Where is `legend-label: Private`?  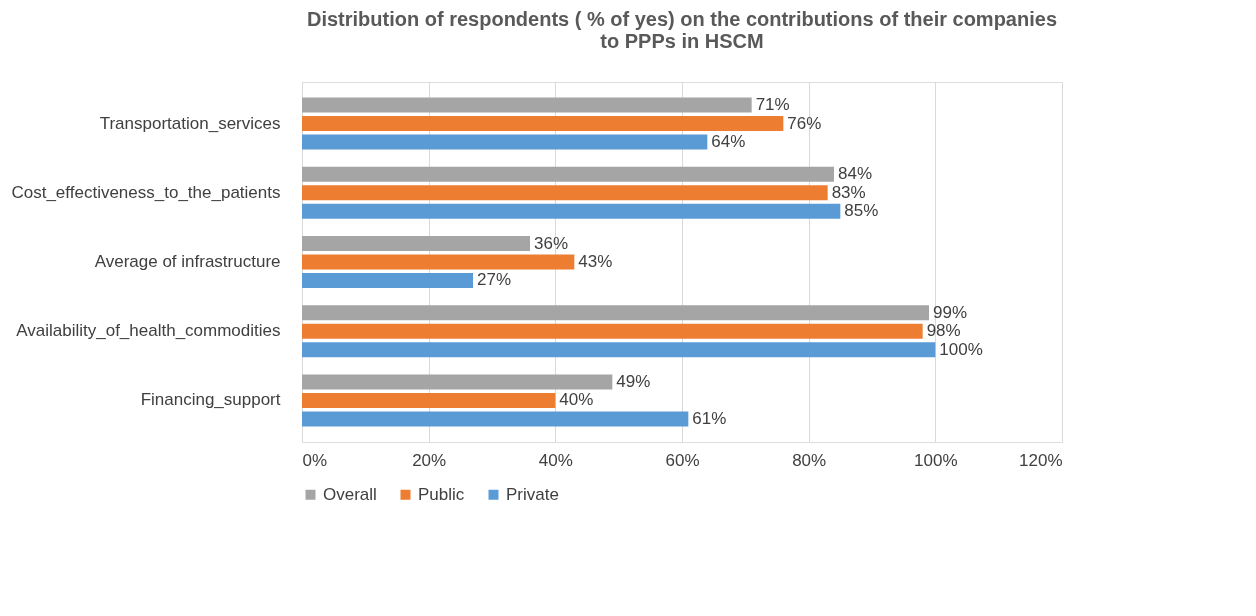
legend-label: Private is located at coordinates (532, 494).